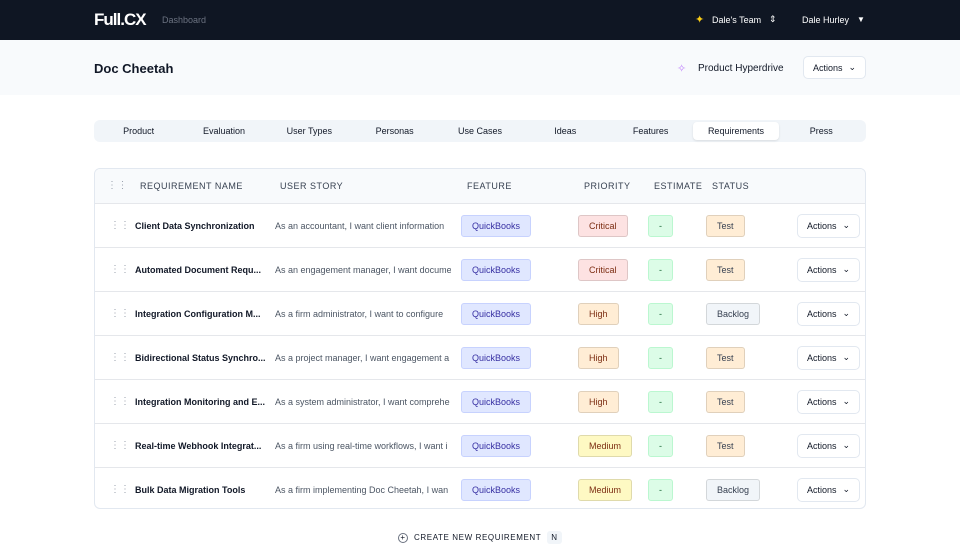  What do you see at coordinates (682, 69) in the screenshot?
I see `sparkle-icon: ✧` at bounding box center [682, 69].